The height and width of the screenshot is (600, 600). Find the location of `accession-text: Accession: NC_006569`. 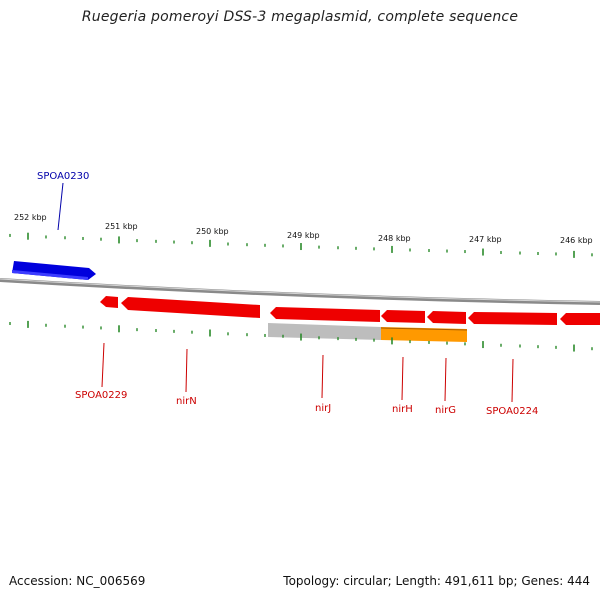

accession-text: Accession: NC_006569 is located at coordinates (77, 581).